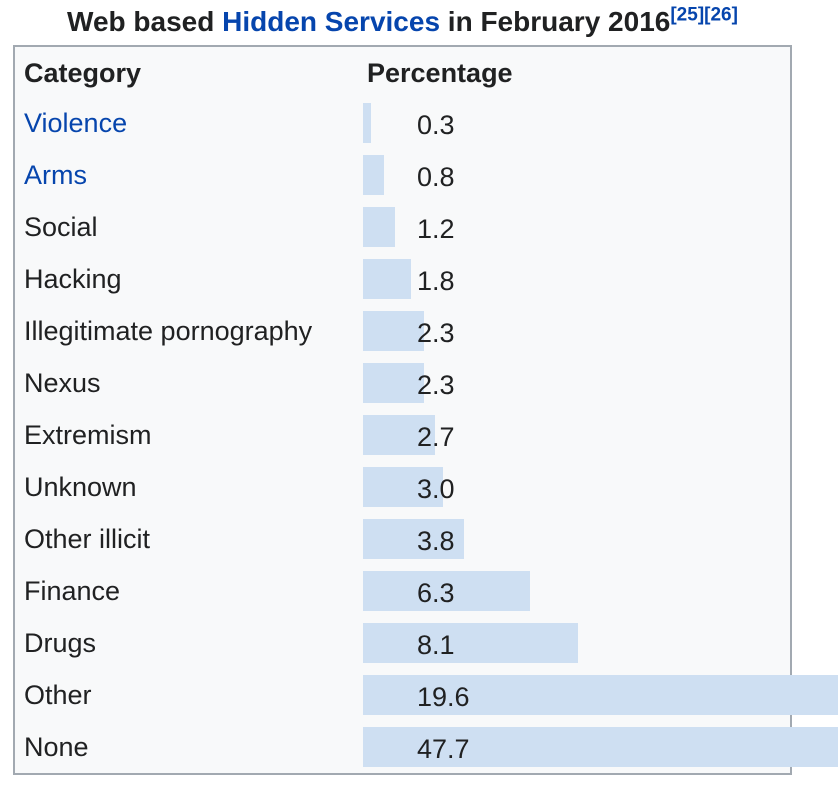  I want to click on table-row: Hacking 1.8, so click(402, 279).